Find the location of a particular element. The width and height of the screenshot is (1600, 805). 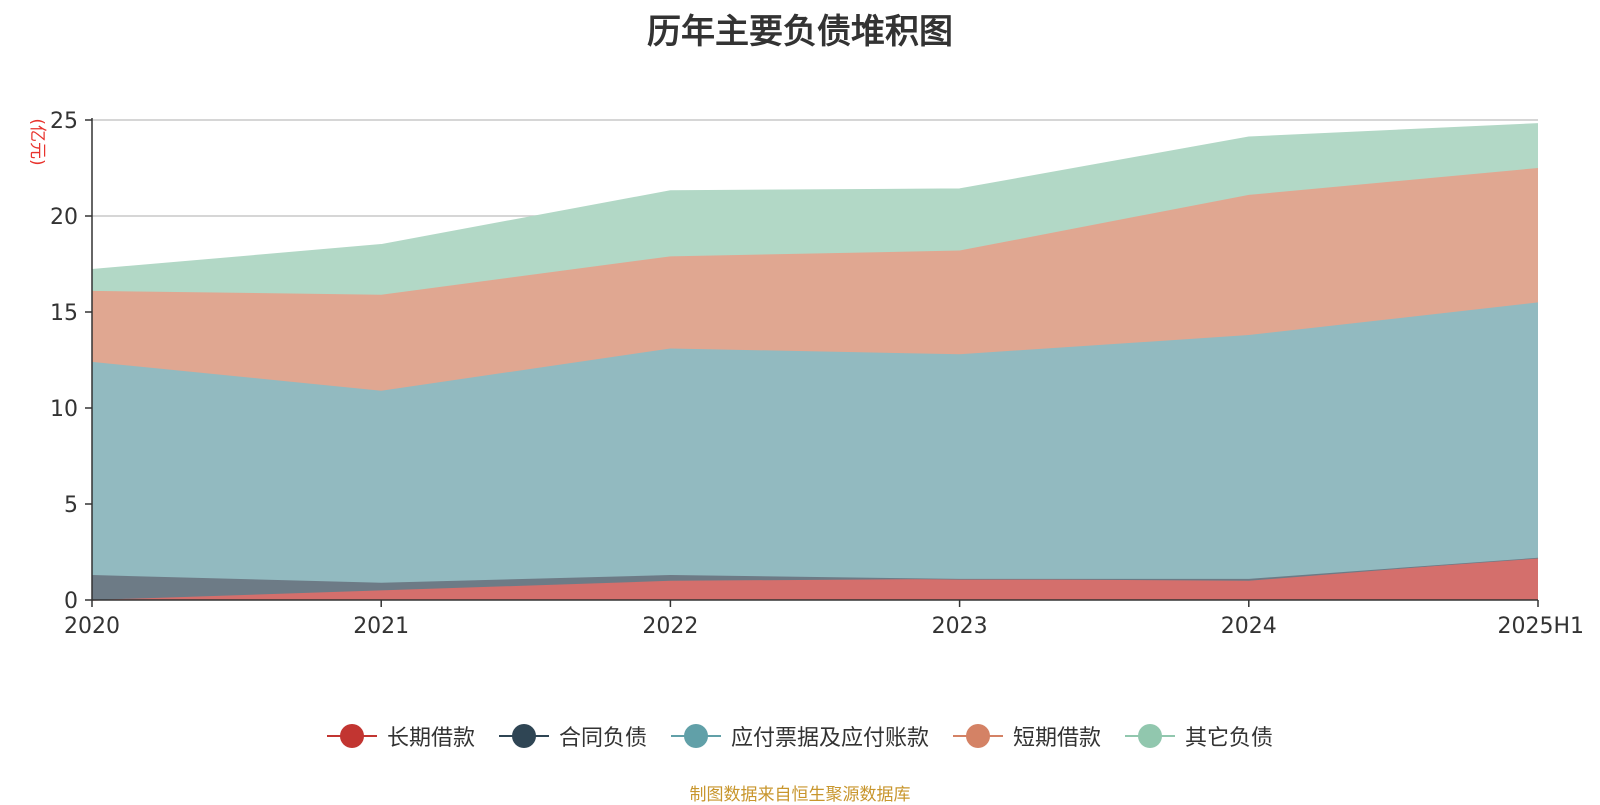

y-tick-label: 10 is located at coordinates (64, 409).